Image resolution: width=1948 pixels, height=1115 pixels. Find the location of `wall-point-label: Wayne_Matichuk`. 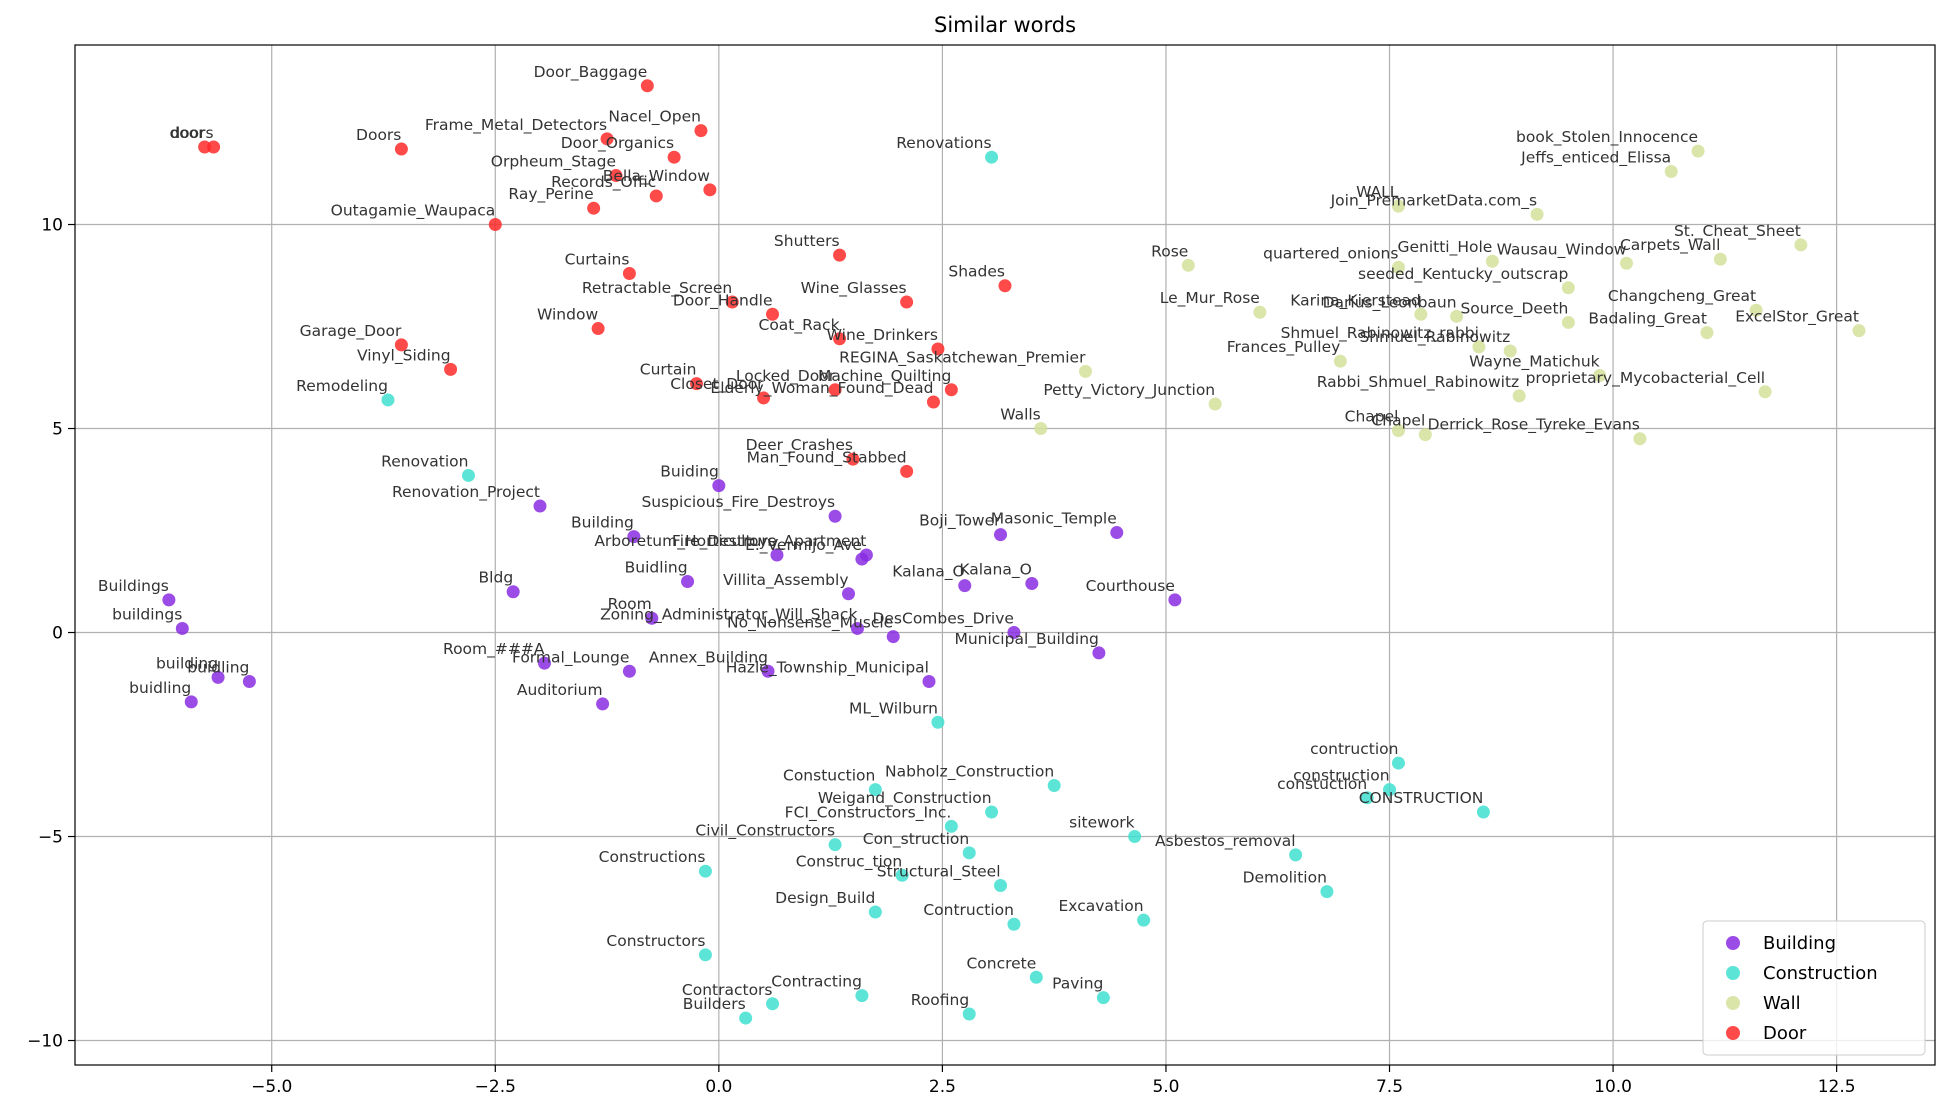

wall-point-label: Wayne_Matichuk is located at coordinates (1534, 361).